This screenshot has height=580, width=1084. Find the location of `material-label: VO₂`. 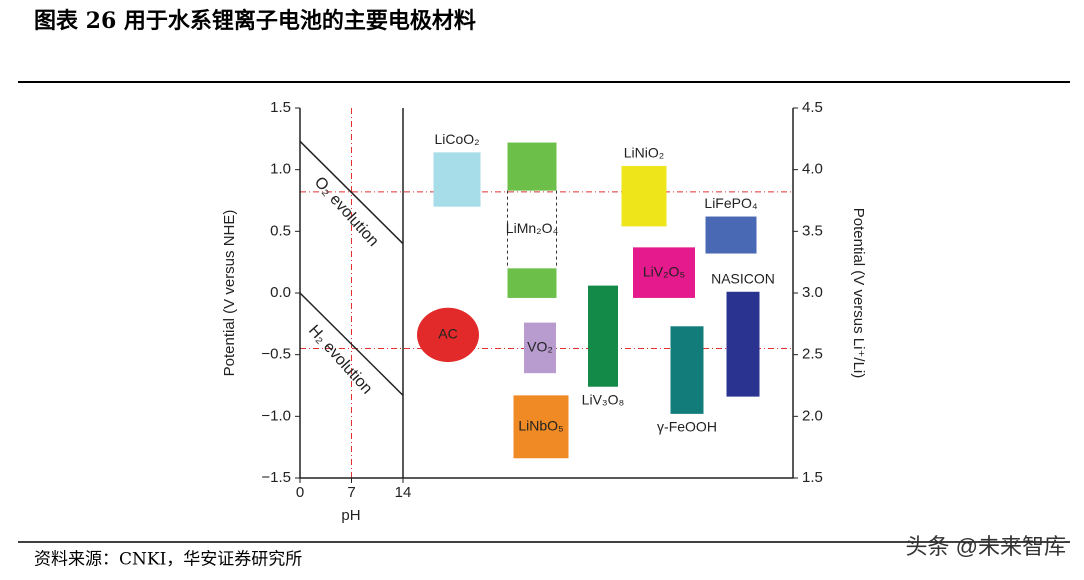

material-label: VO₂ is located at coordinates (540, 347).